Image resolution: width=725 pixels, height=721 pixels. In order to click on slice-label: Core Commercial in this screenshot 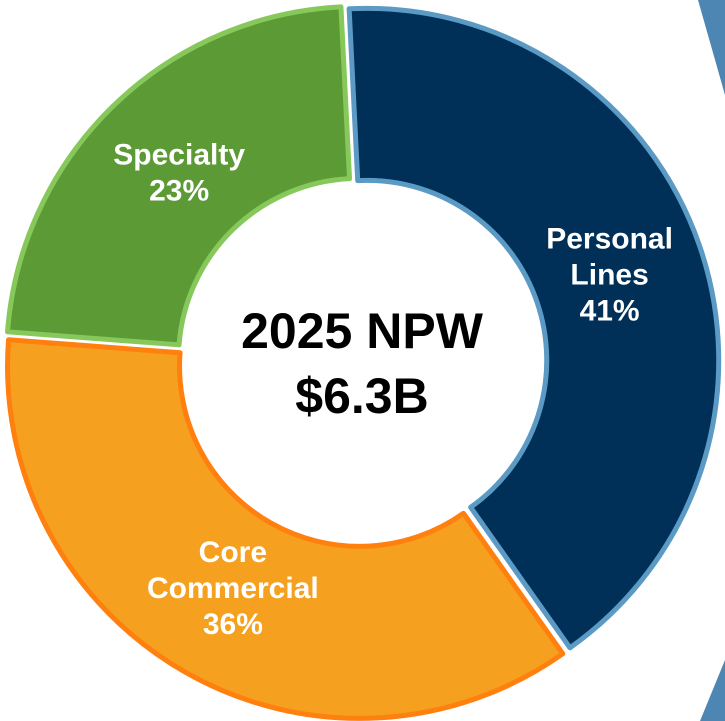, I will do `click(233, 570)`.